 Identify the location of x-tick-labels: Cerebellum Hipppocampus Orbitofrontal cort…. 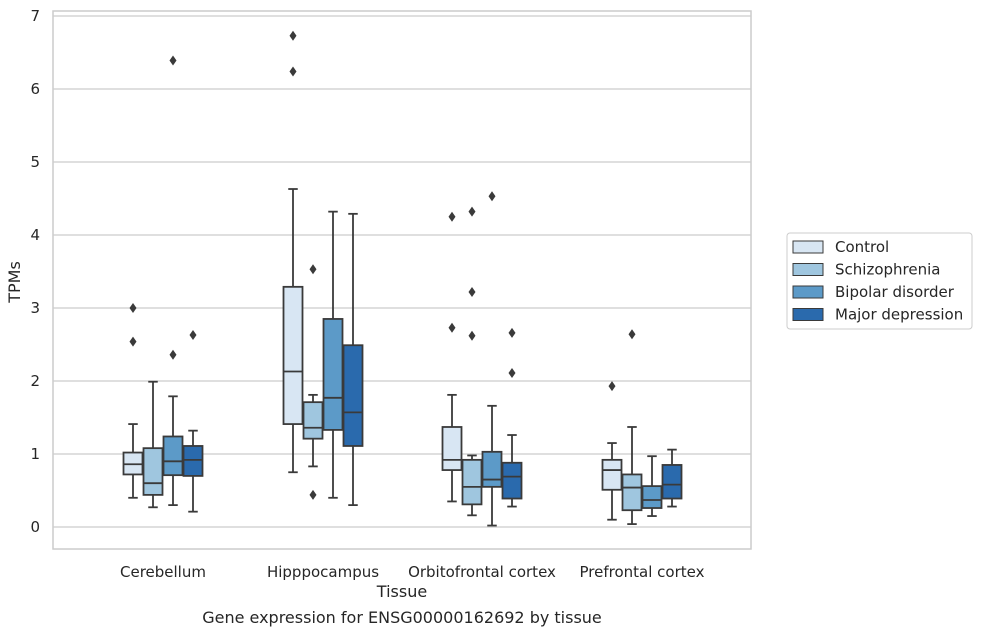
(412, 572).